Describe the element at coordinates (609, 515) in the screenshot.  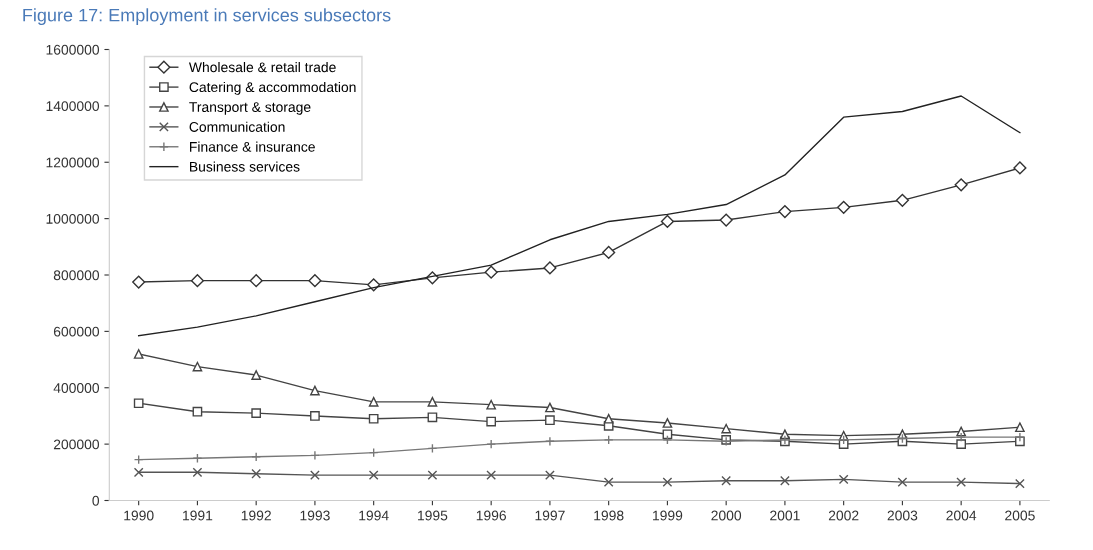
I see `x-tick-label: 1998` at that location.